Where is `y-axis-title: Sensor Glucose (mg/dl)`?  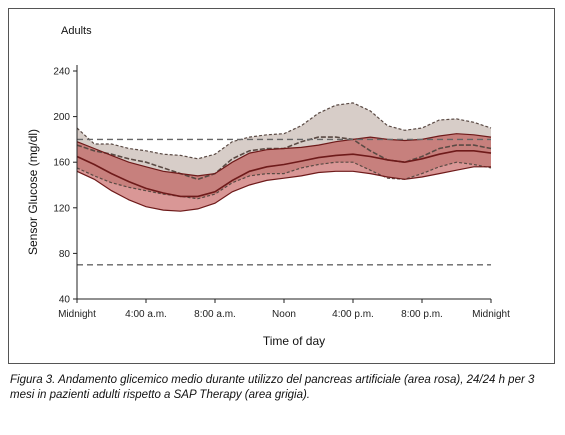
y-axis-title: Sensor Glucose (mg/dl) is located at coordinates (33, 192).